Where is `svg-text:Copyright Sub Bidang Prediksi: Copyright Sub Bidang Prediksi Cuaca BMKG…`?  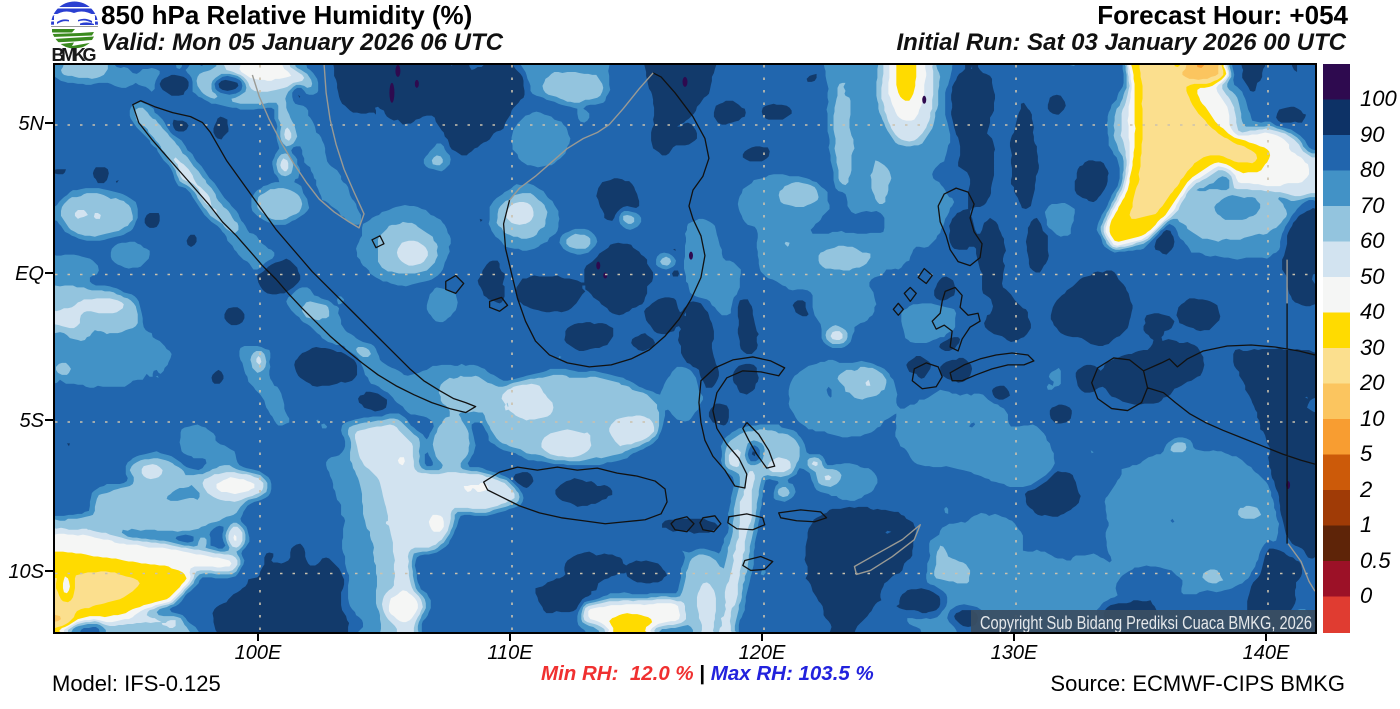
svg-text:Copyright Sub Bidang Prediksi: Copyright Sub Bidang Prediksi Cuaca BMKG… is located at coordinates (1146, 622).